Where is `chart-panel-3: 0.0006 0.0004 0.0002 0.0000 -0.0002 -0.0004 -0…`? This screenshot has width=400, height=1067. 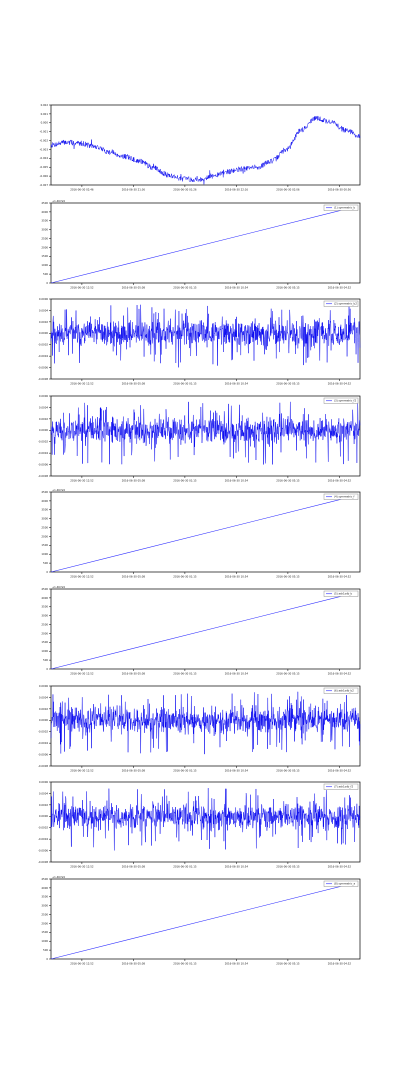
chart-panel-3: 0.0006 0.0004 0.0002 0.0000 -0.0002 -0.0004 -0… is located at coordinates (199, 341).